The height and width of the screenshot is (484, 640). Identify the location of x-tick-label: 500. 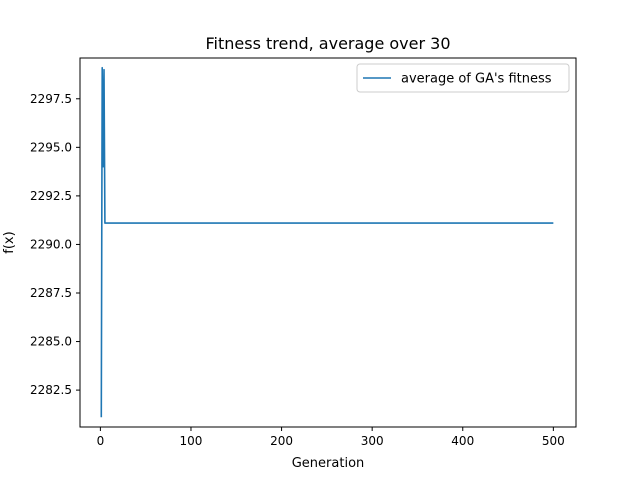
(553, 441).